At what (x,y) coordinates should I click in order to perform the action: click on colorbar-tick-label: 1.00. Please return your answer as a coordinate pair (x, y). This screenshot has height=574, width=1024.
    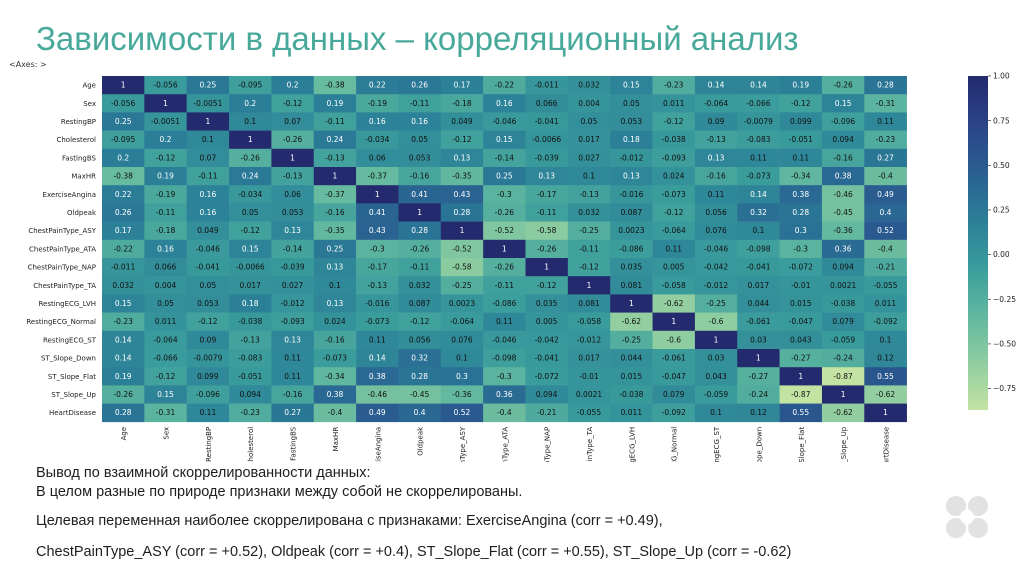
    Looking at the image, I should click on (1001, 76).